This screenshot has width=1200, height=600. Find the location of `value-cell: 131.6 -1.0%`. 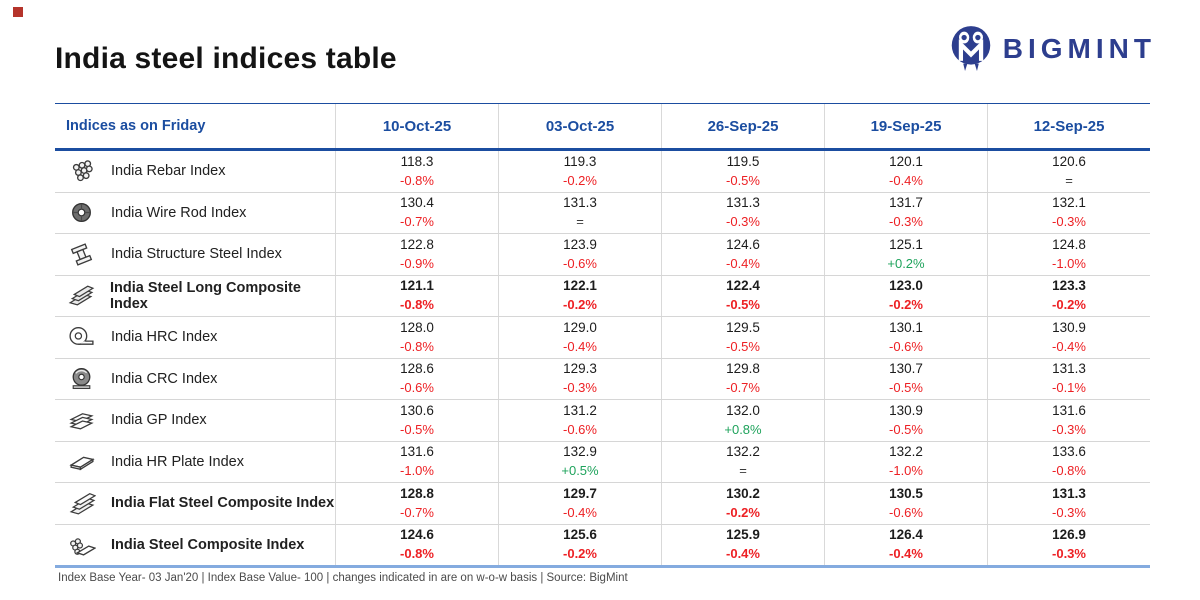

value-cell: 131.6 -1.0% is located at coordinates (416, 461).